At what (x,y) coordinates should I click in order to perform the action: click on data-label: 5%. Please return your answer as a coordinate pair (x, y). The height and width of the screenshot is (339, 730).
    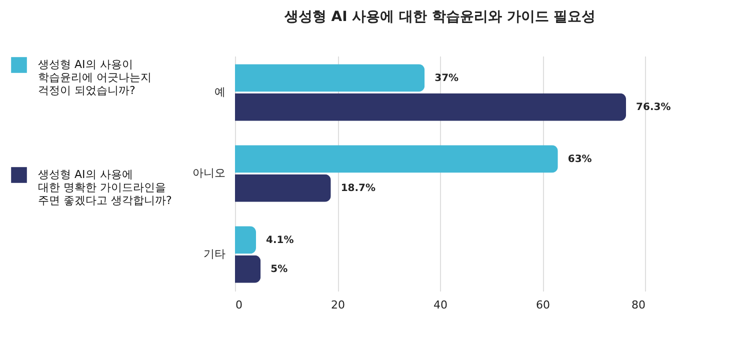
    Looking at the image, I should click on (279, 270).